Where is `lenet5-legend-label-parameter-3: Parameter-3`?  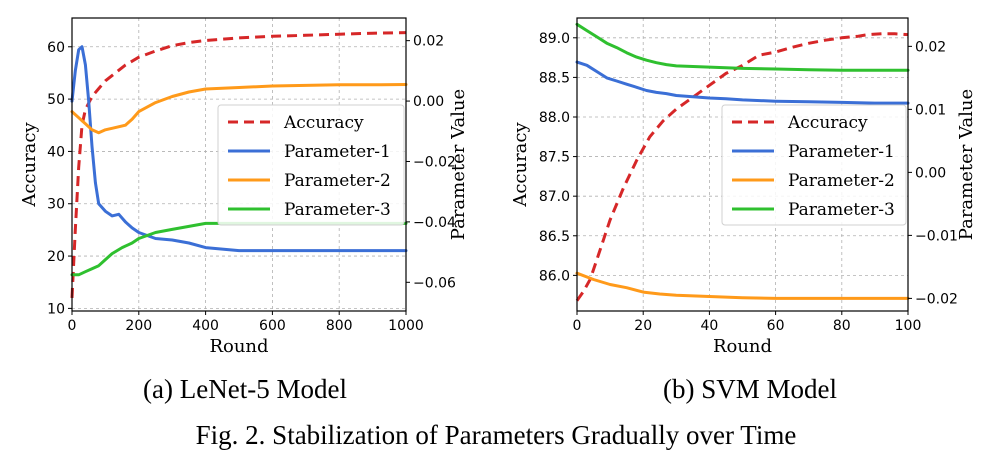 lenet5-legend-label-parameter-3: Parameter-3 is located at coordinates (337, 210).